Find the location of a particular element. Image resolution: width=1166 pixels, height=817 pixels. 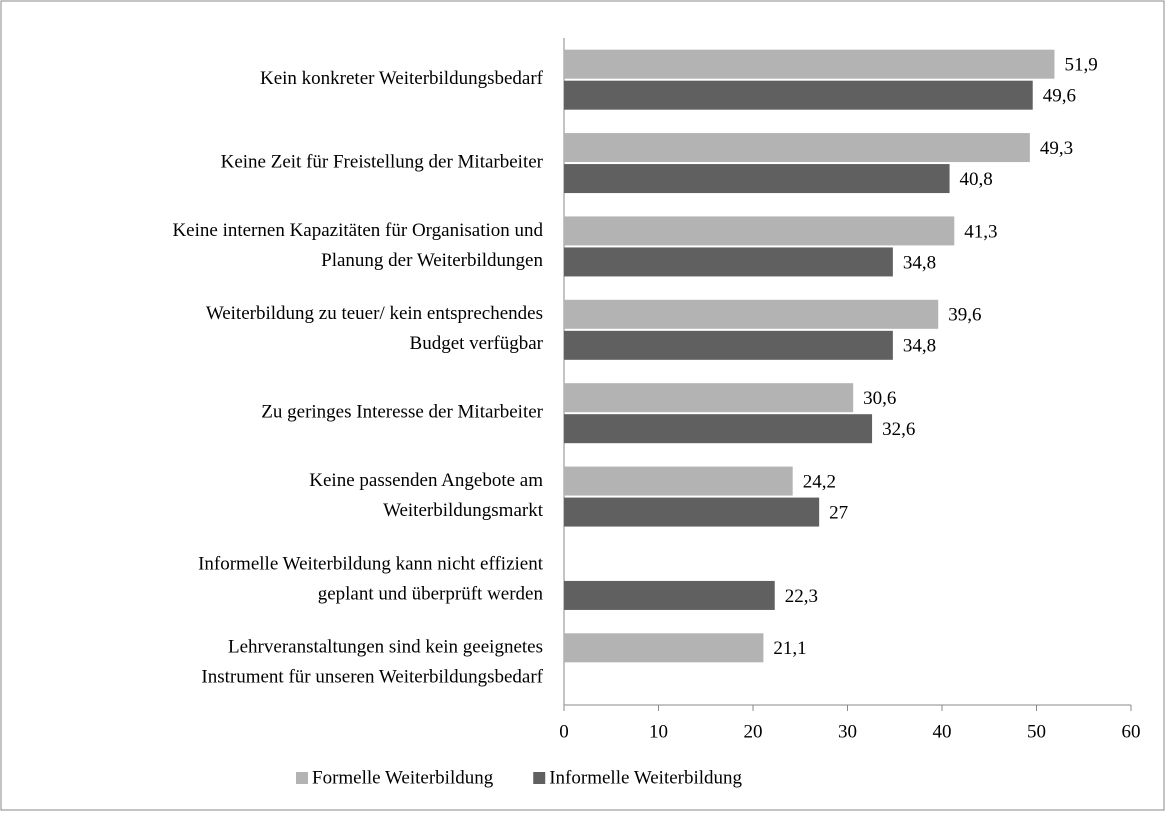

x-tick-label: 40 is located at coordinates (942, 731).